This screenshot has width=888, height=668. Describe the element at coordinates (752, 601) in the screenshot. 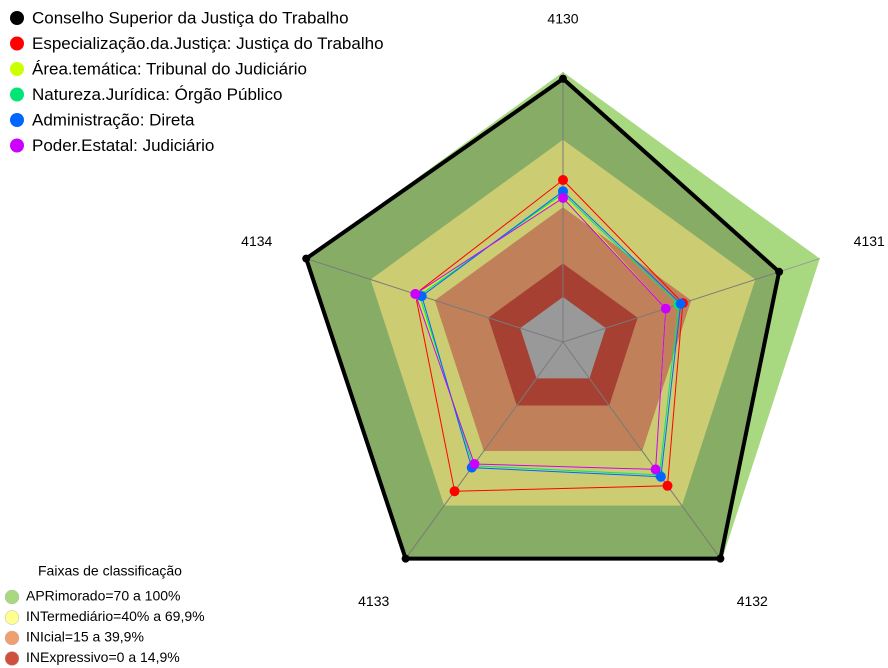

I see `axis-label: 4132` at that location.